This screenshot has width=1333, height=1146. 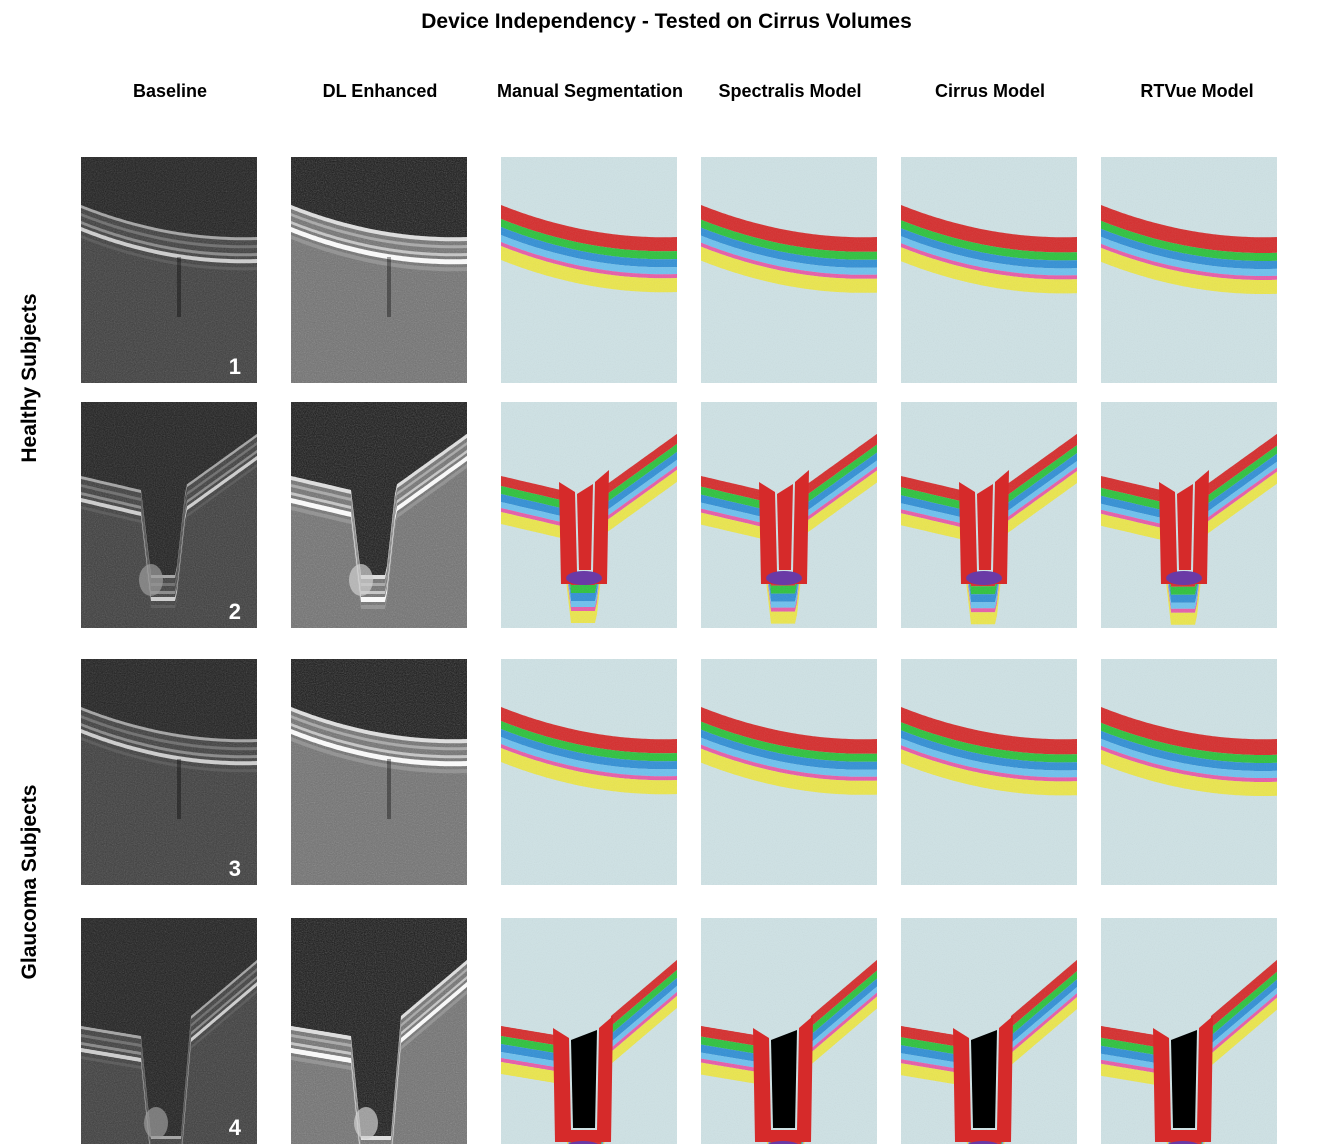 What do you see at coordinates (380, 91) in the screenshot?
I see `column-header: DL Enhanced` at bounding box center [380, 91].